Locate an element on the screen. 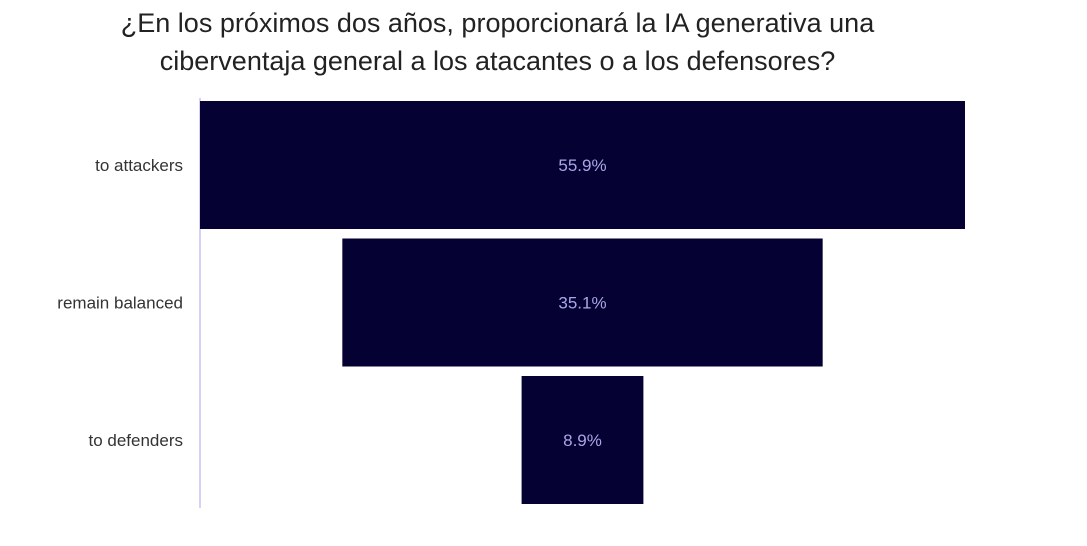 This screenshot has height=546, width=1087. category-label-2: to defenders is located at coordinates (135, 440).